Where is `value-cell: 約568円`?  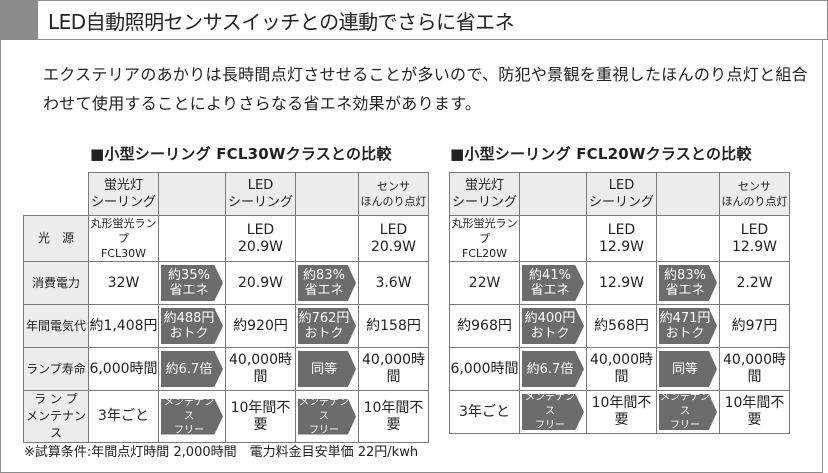
value-cell: 約568円 is located at coordinates (621, 326).